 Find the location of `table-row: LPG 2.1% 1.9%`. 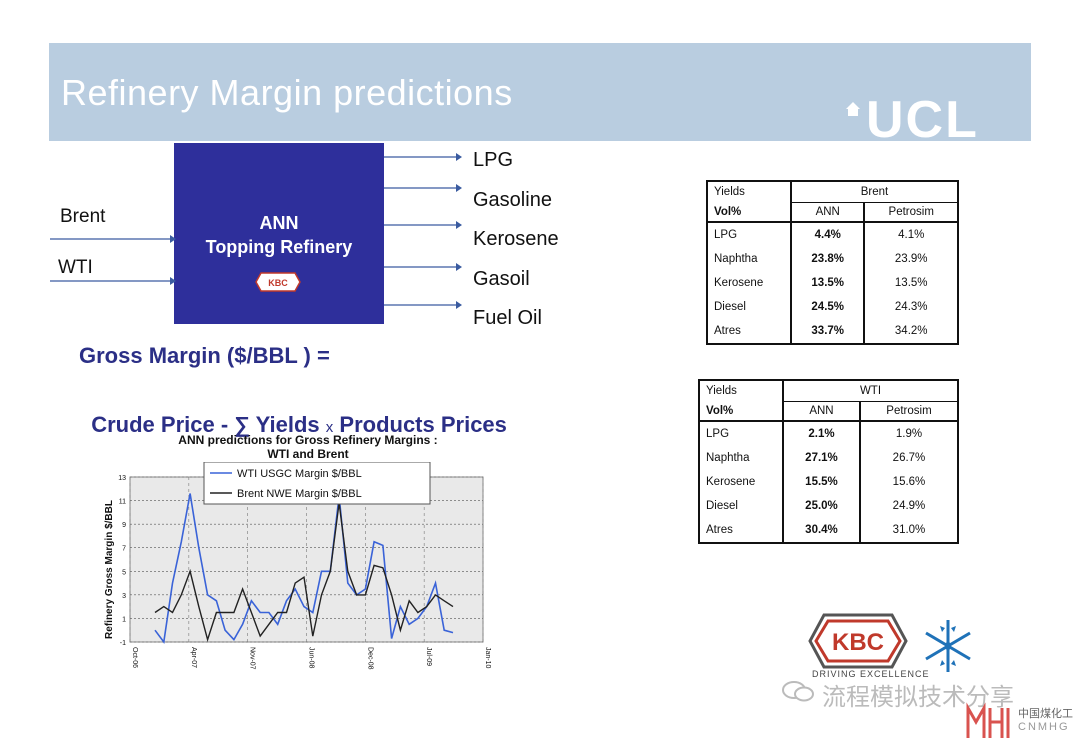

table-row: LPG 2.1% 1.9% is located at coordinates (829, 433).